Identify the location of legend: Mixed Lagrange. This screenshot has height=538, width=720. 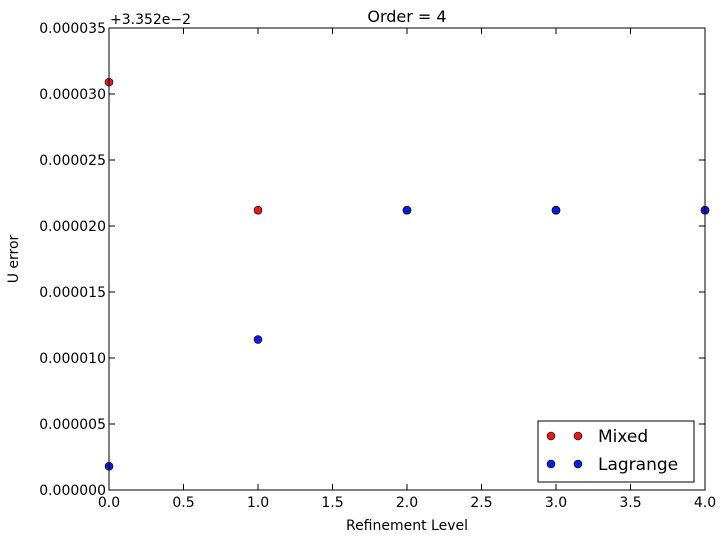
(616, 451).